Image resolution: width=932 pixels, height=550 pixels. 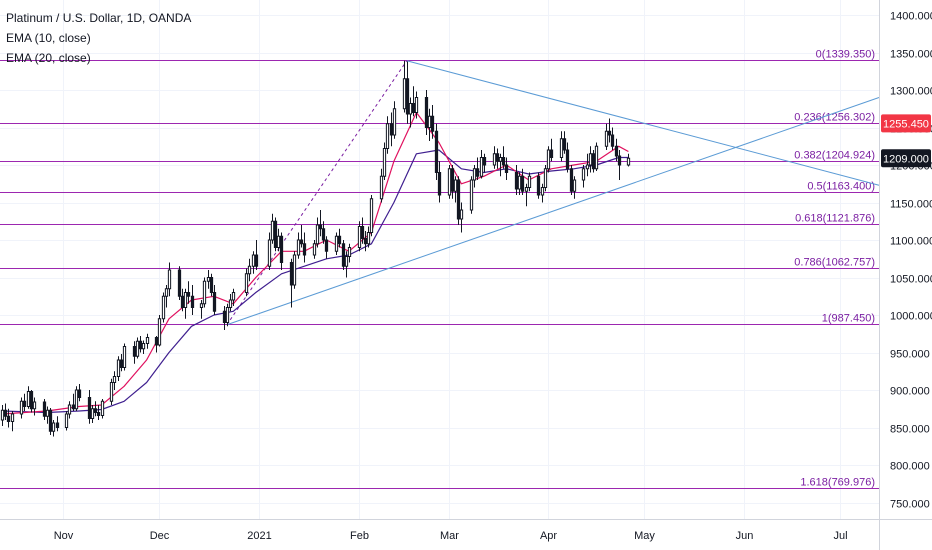 What do you see at coordinates (837, 483) in the screenshot?
I see `fib-level-label: 1.618(769.976)` at bounding box center [837, 483].